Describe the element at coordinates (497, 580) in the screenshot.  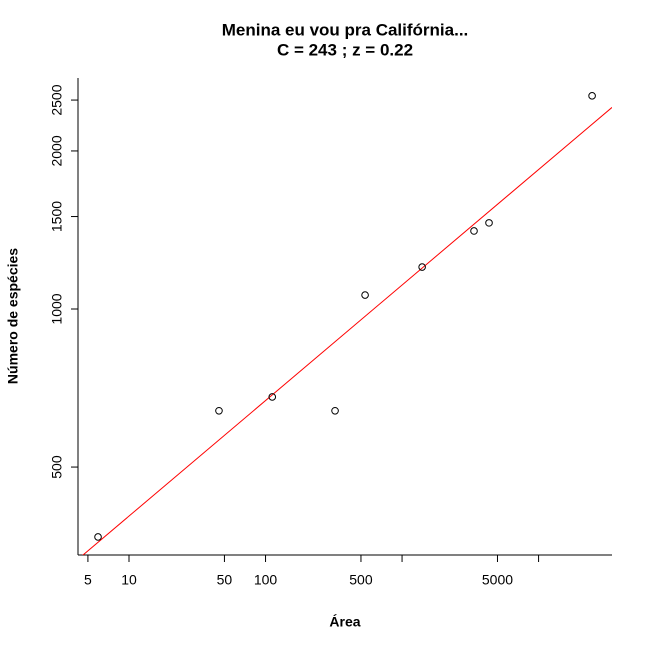
I see `x-tick-label: 5000` at that location.